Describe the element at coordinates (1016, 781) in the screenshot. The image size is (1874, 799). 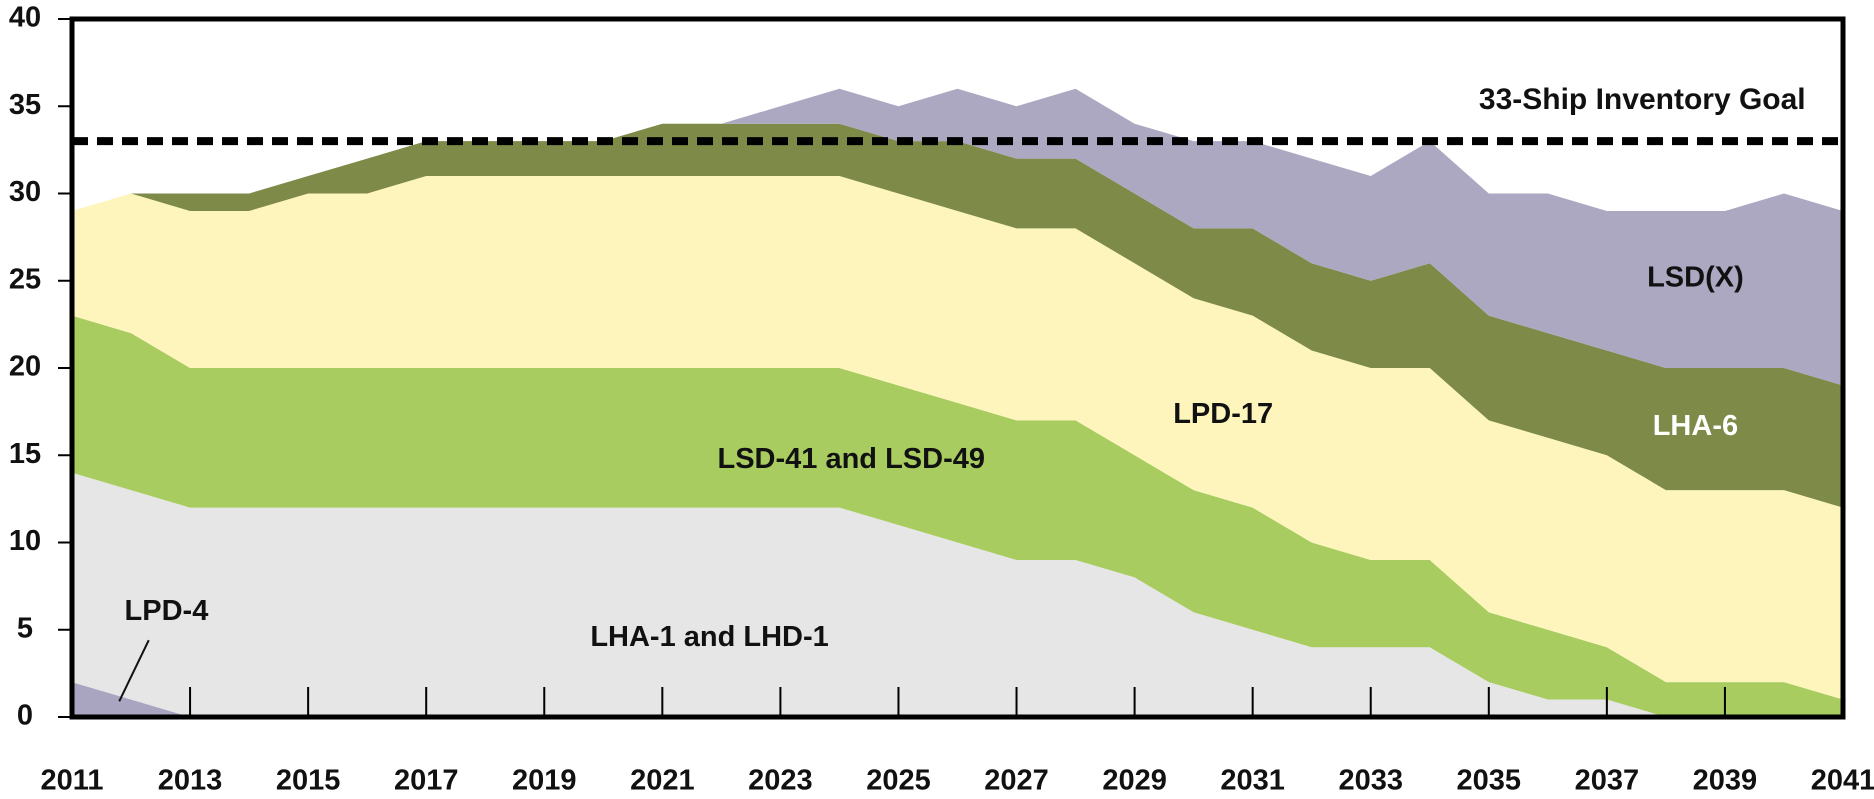
I see `x-tick-label: 2027` at that location.